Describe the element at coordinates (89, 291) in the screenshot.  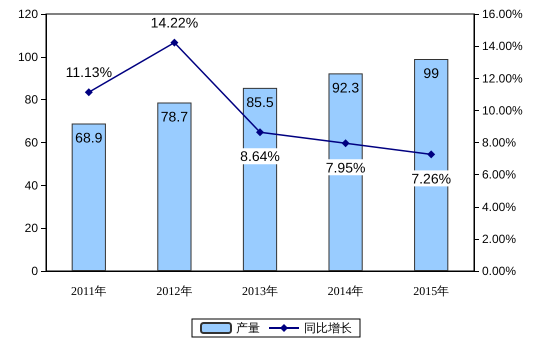
I see `x-tick-label: 2011年` at that location.